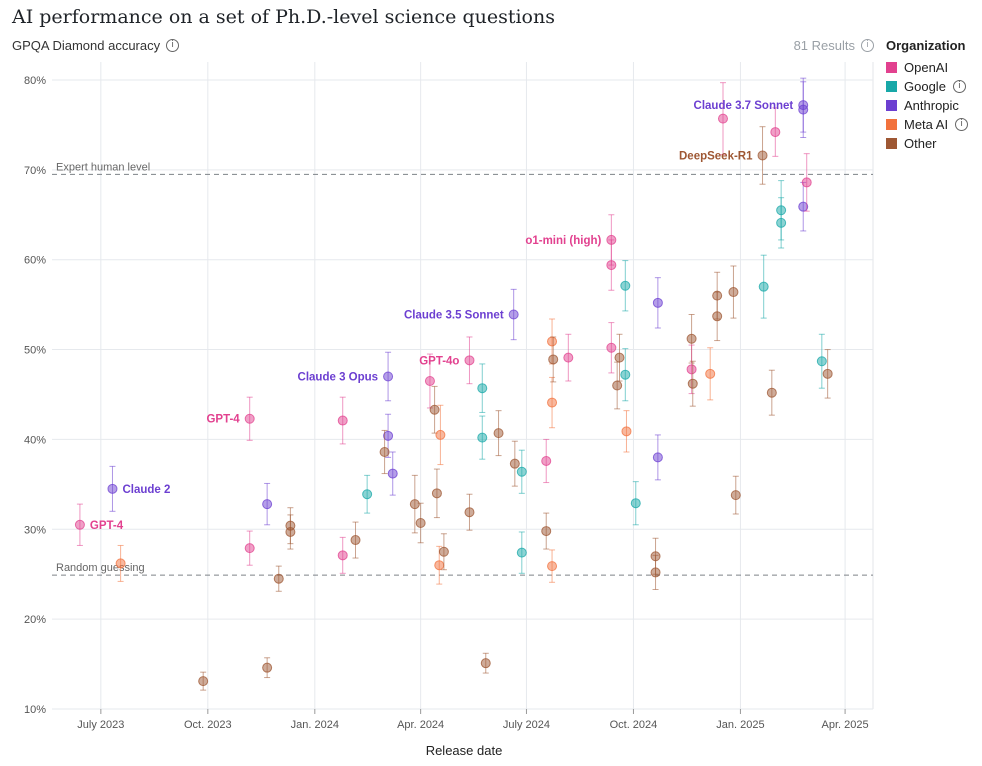 This screenshot has height=766, width=982. Describe the element at coordinates (934, 124) in the screenshot. I see `legend-item: Meta AI i` at that location.